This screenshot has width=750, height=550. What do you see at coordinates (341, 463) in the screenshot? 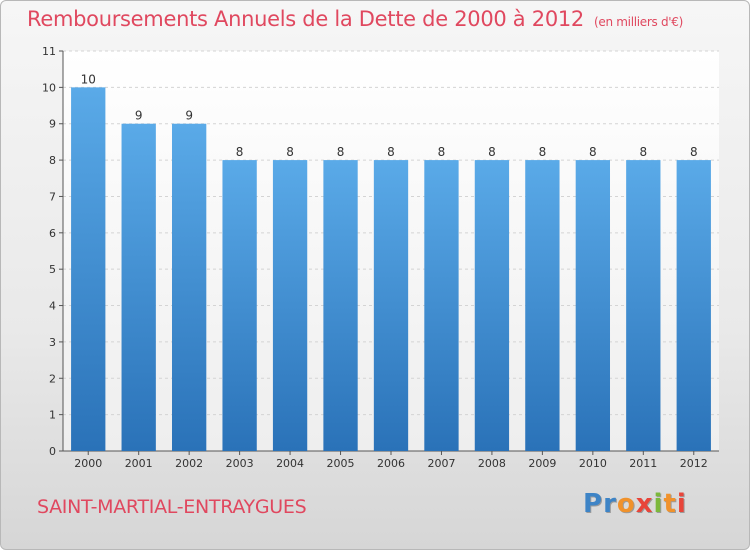
I see `x-tick-label: 2005` at bounding box center [341, 463].